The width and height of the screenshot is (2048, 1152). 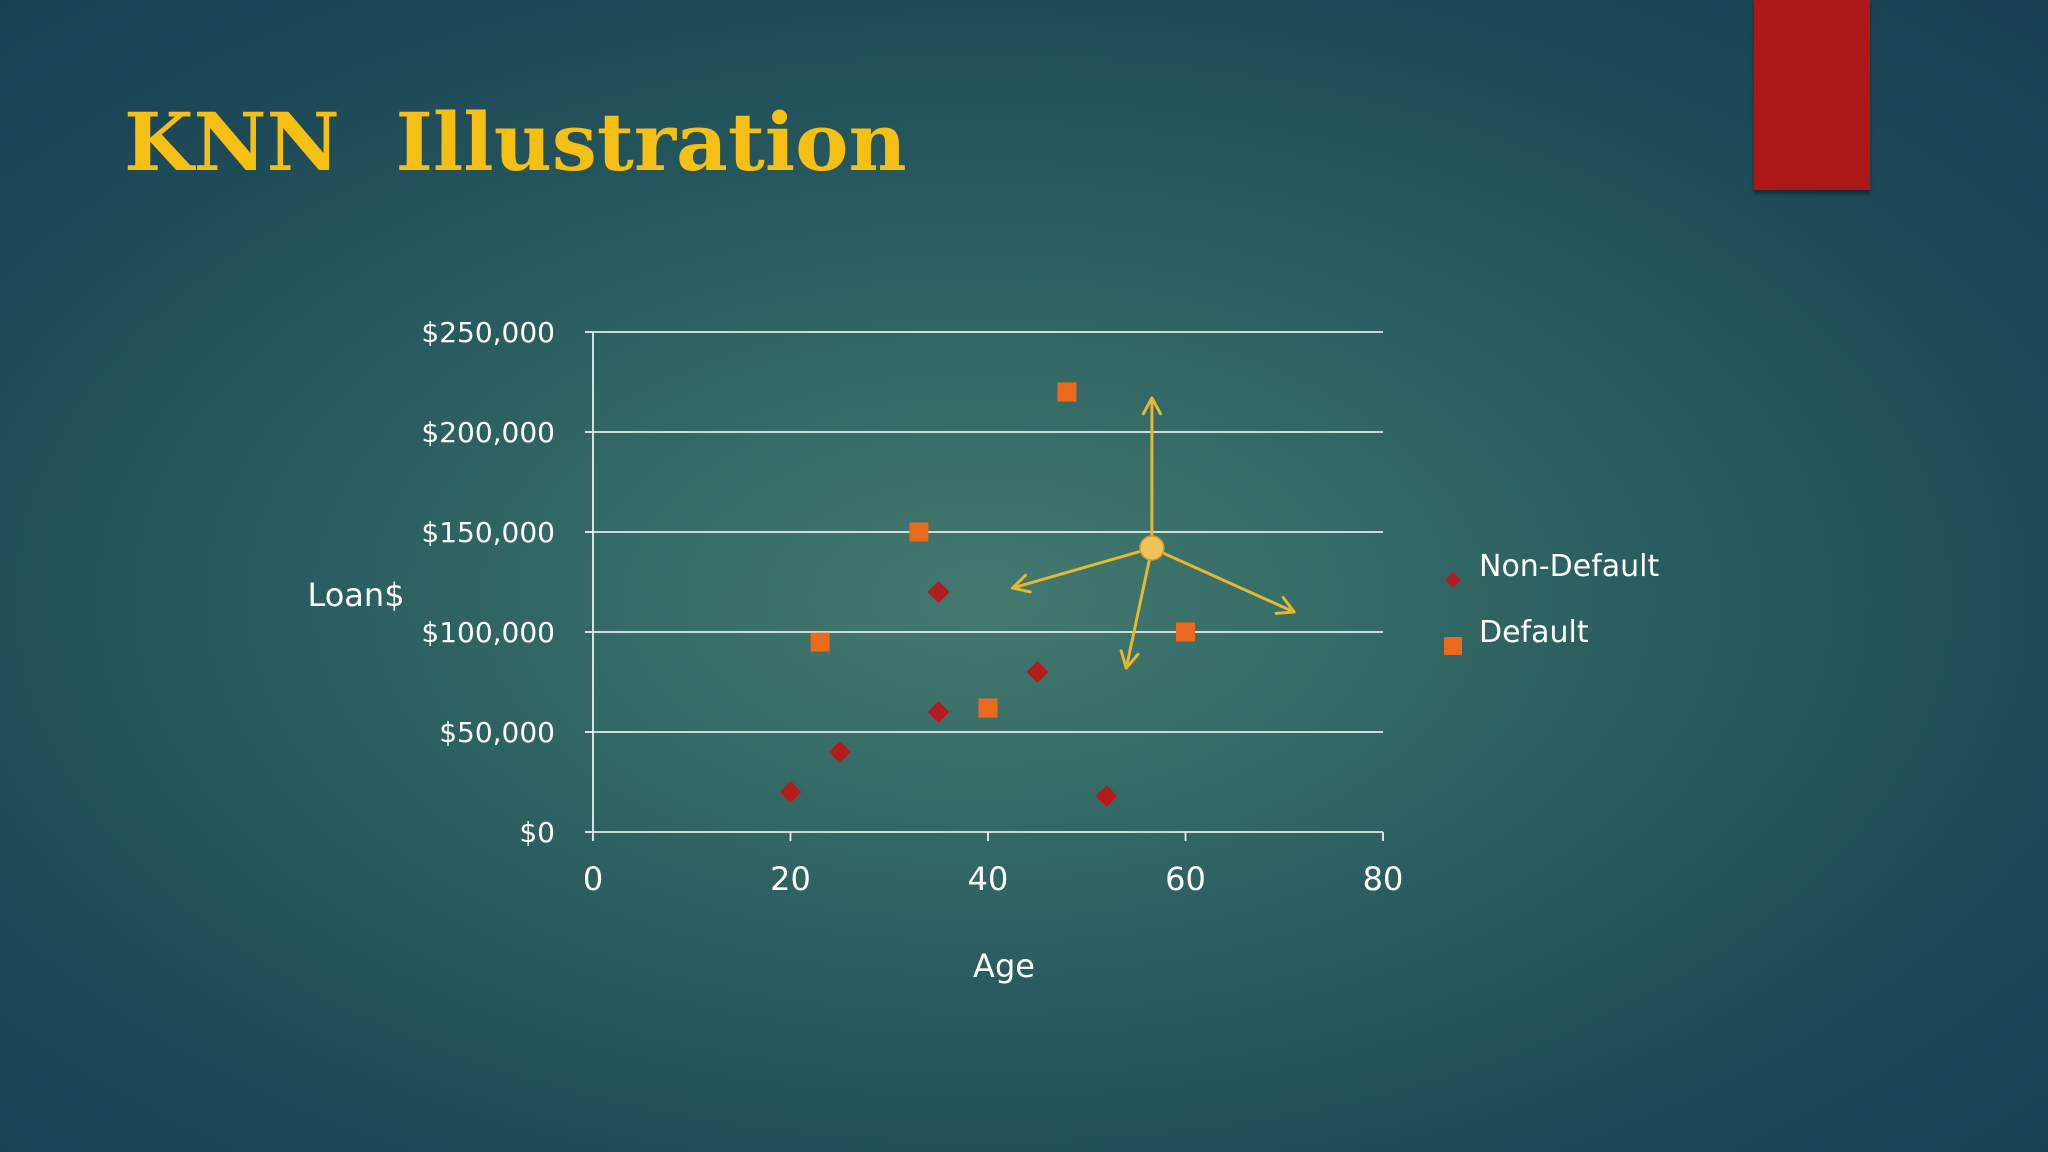 I want to click on chart-legend: Non-Default Default, so click(x=1551, y=602).